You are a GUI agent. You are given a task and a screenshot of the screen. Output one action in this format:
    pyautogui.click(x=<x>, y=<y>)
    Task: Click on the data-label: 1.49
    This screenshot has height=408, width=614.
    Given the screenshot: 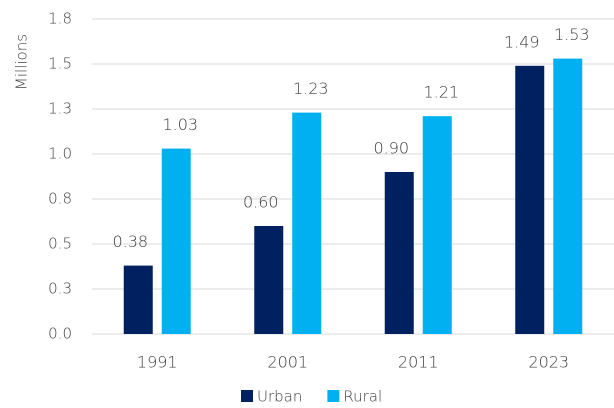 What is the action you would take?
    pyautogui.click(x=522, y=41)
    